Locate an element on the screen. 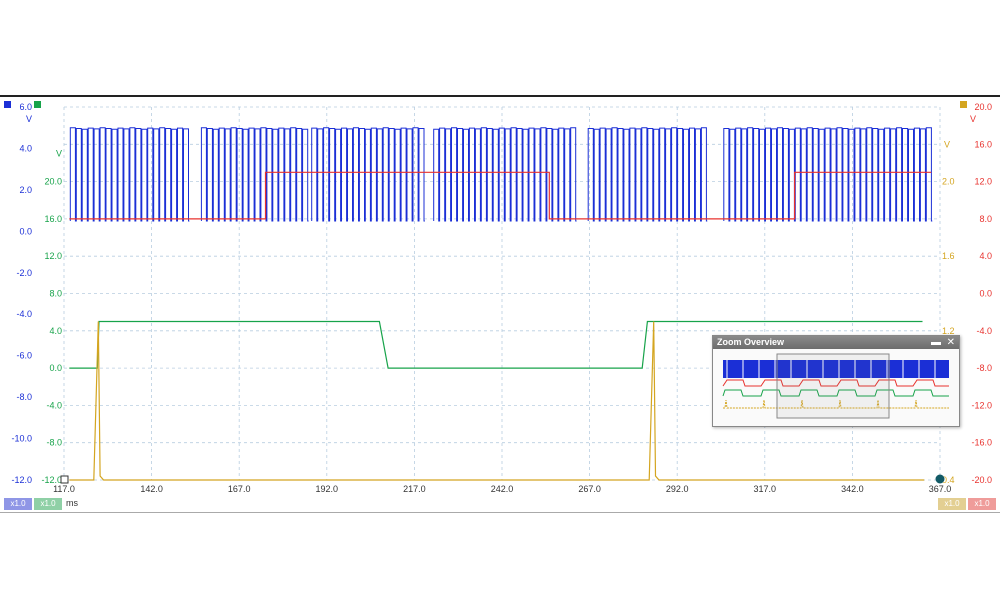  blue-tick-label: 6.0 is located at coordinates (25, 107).